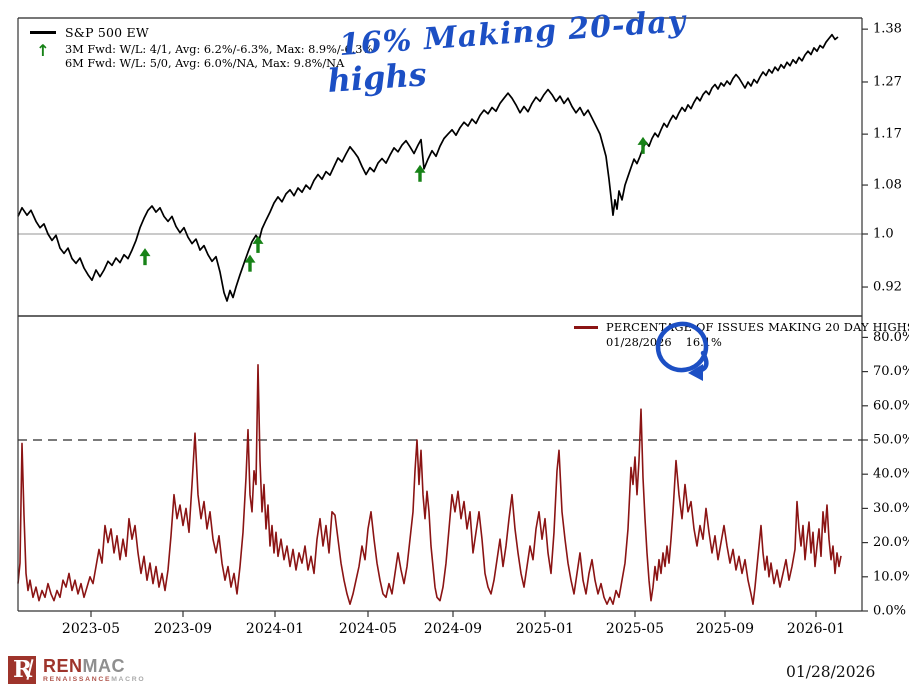 The height and width of the screenshot is (696, 909). Describe the element at coordinates (128, 679) in the screenshot. I see `logo-subtext-macro: MACRO` at that location.